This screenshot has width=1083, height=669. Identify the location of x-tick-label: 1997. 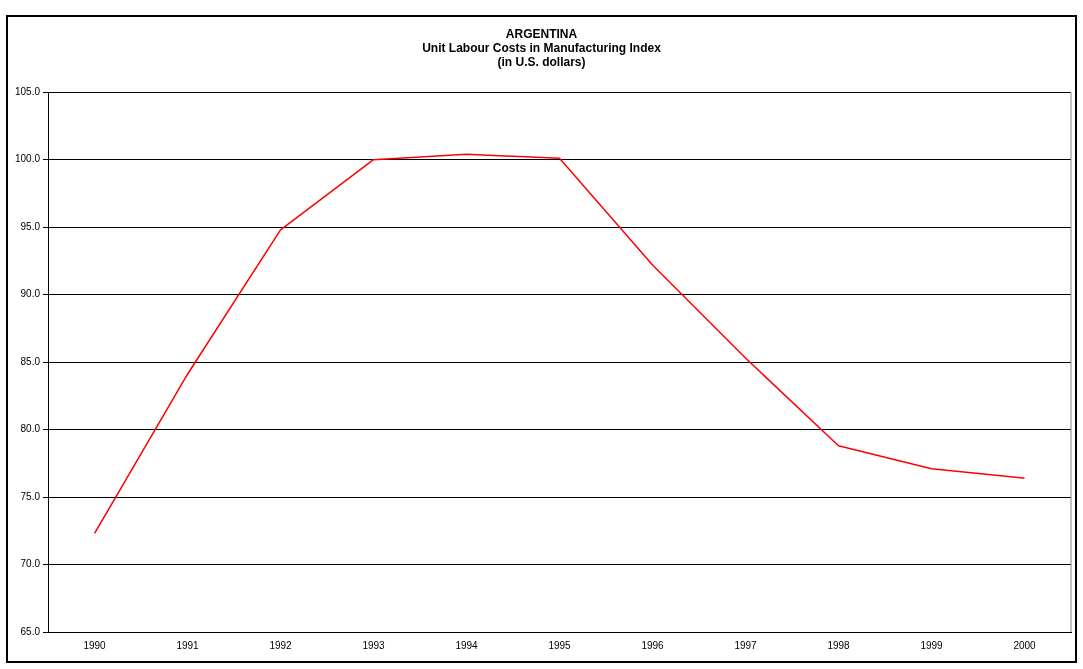
(746, 645).